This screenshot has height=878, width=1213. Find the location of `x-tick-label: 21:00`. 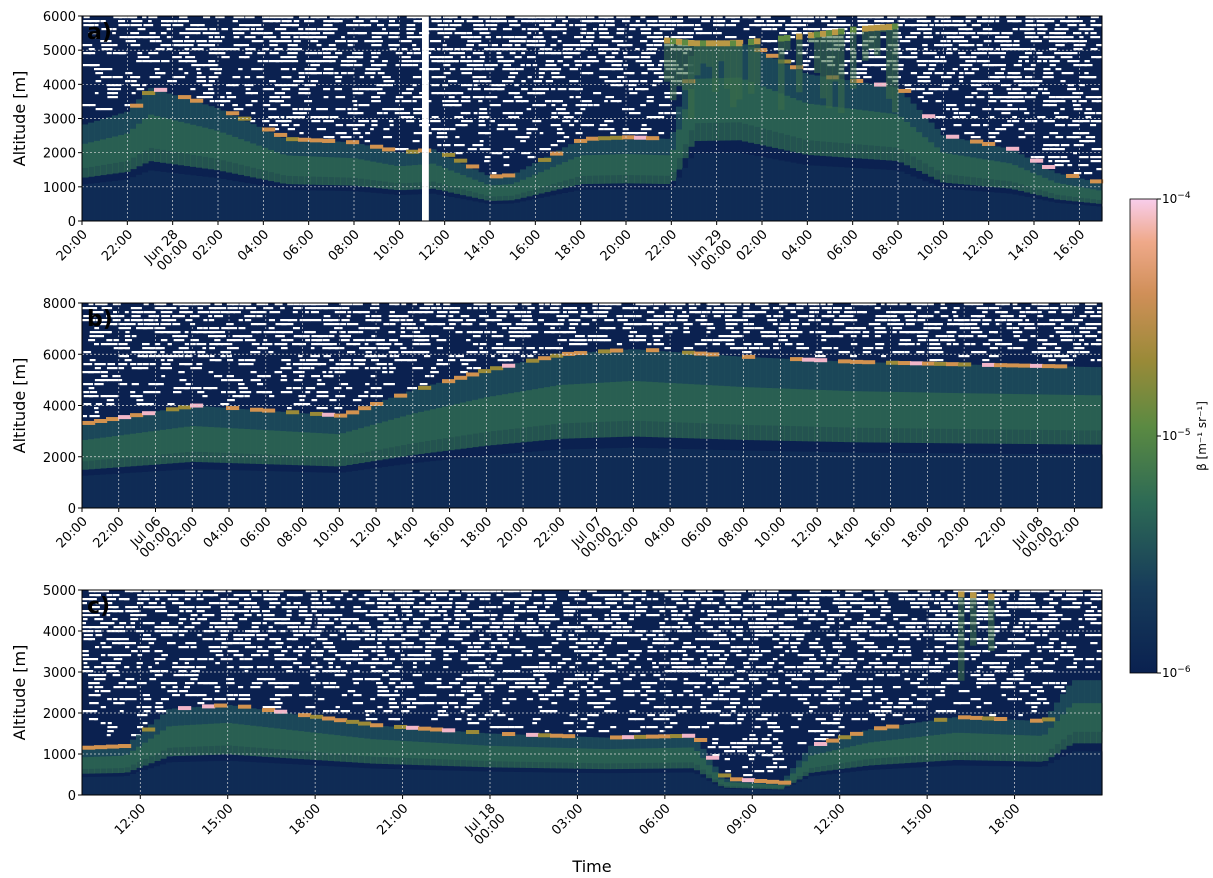

x-tick-label: 21:00 is located at coordinates (392, 819).